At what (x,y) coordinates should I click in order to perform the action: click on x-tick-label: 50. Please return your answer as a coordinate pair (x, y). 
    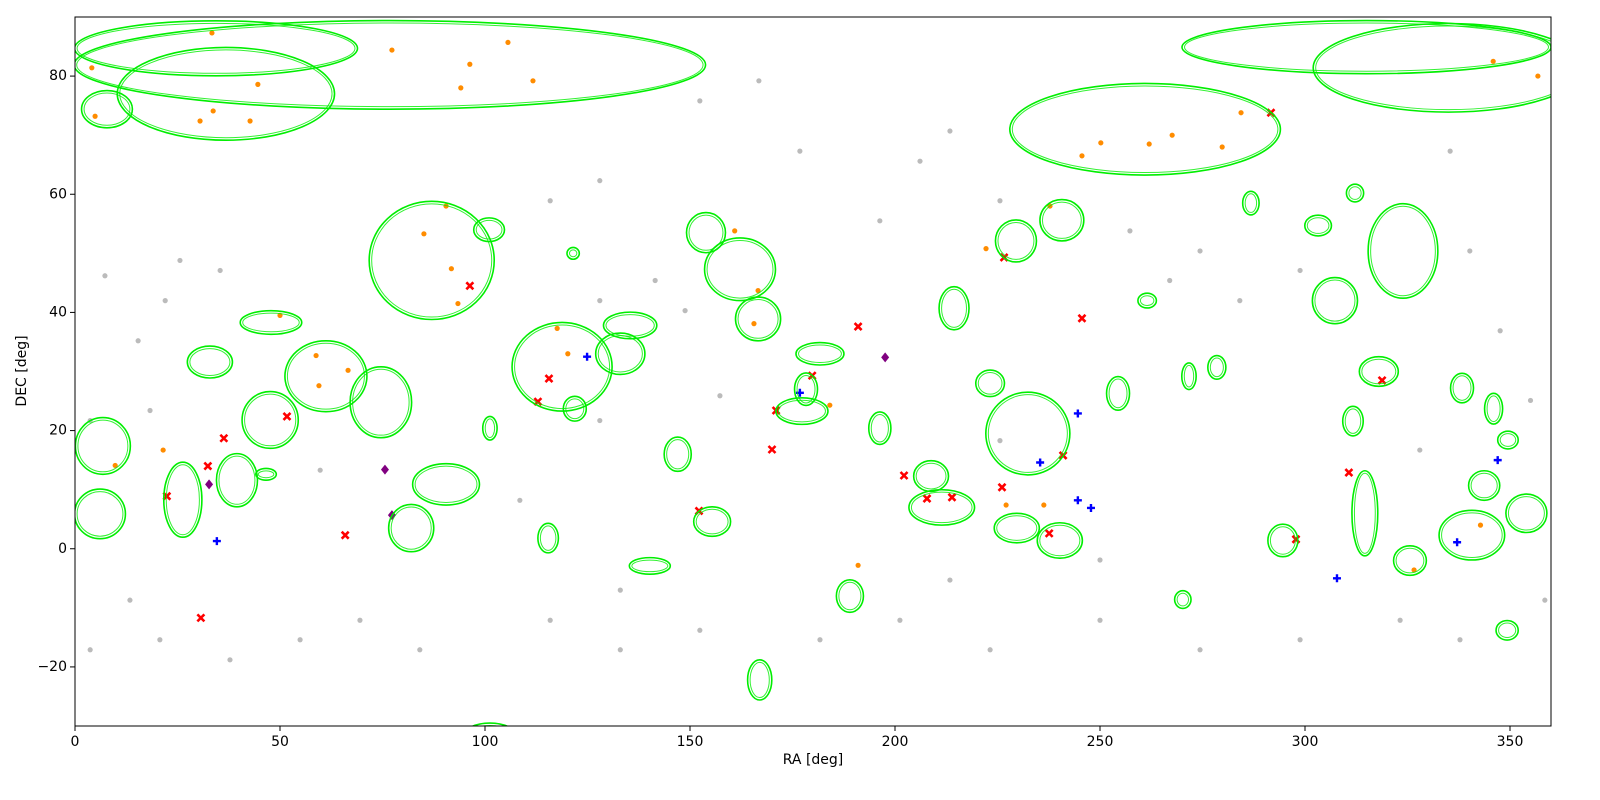
    Looking at the image, I should click on (280, 742).